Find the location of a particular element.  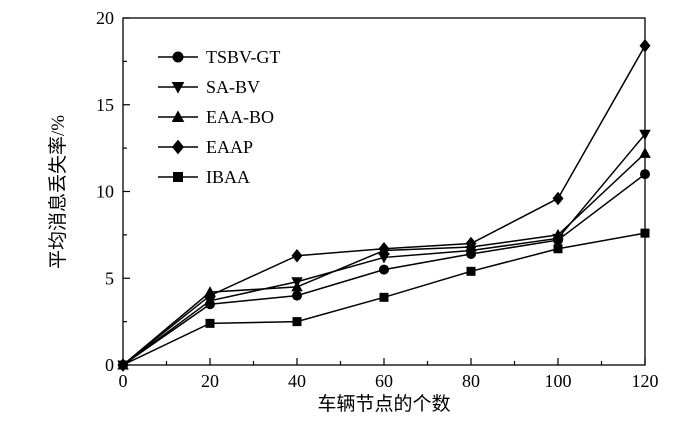

x-tick-label: 40 is located at coordinates (297, 381).